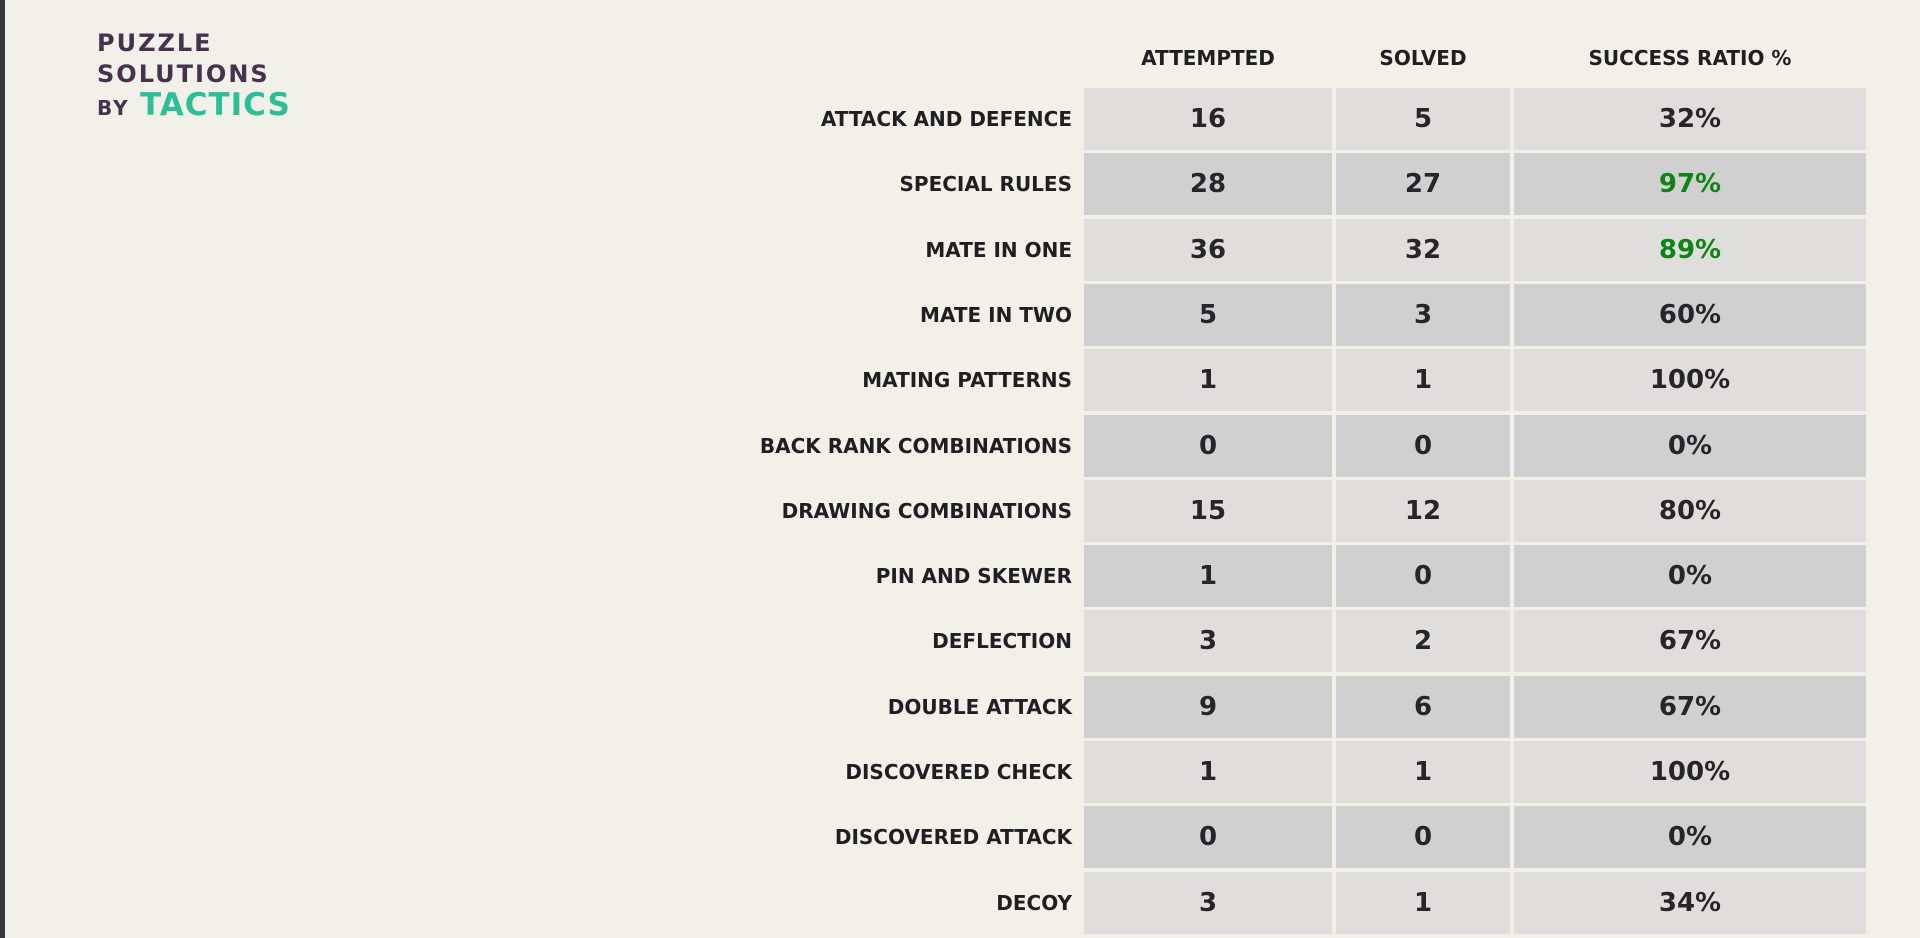 The image size is (1920, 938). What do you see at coordinates (996, 315) in the screenshot?
I see `row-label: MATE IN TWO` at bounding box center [996, 315].